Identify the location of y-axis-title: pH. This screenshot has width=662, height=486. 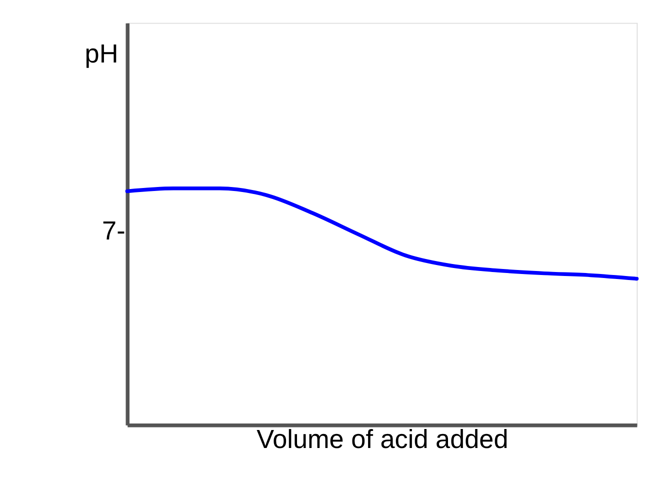
(101, 53).